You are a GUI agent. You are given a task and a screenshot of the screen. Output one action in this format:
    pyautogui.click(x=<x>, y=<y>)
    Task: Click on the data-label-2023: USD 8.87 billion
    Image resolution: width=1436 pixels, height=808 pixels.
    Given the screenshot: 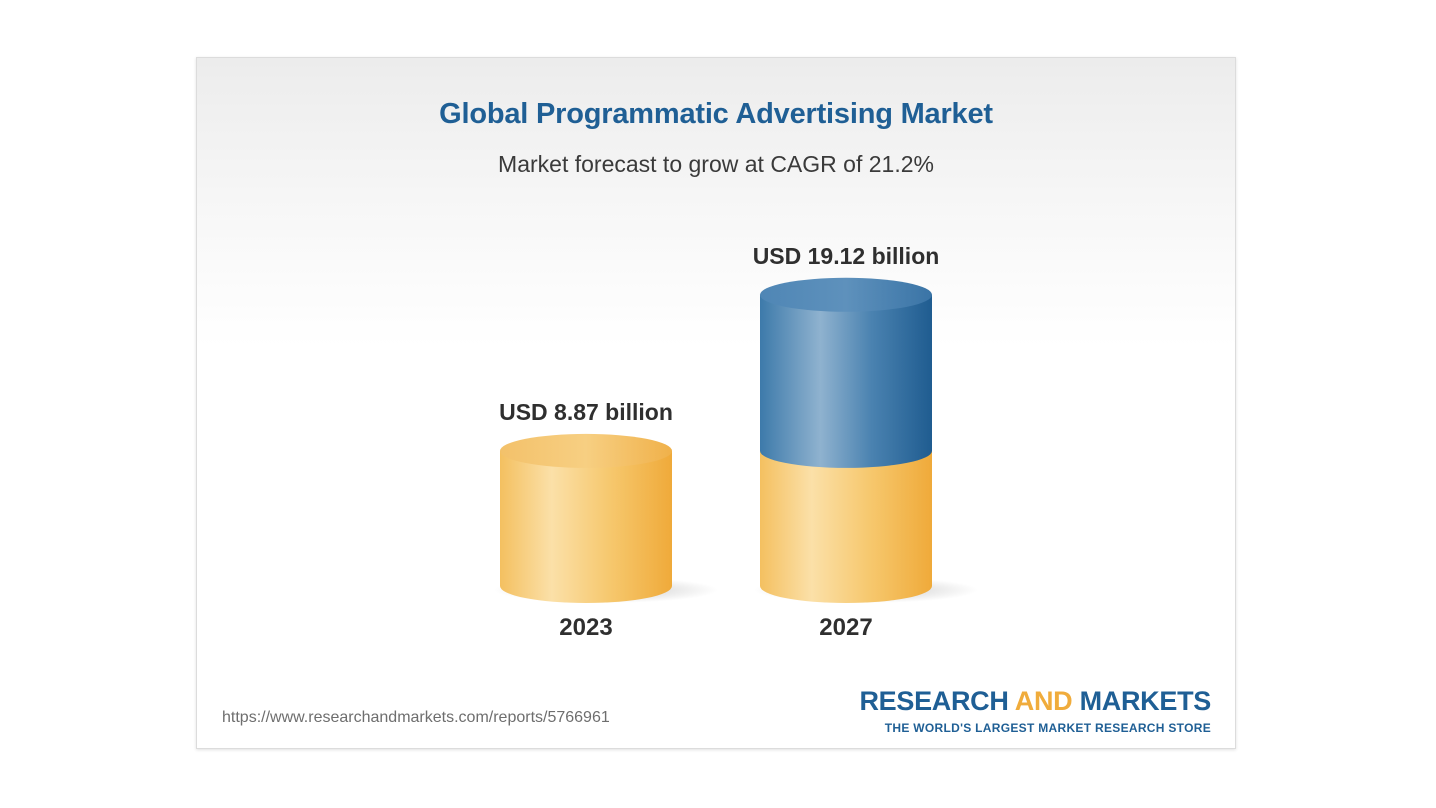 What is the action you would take?
    pyautogui.click(x=586, y=412)
    